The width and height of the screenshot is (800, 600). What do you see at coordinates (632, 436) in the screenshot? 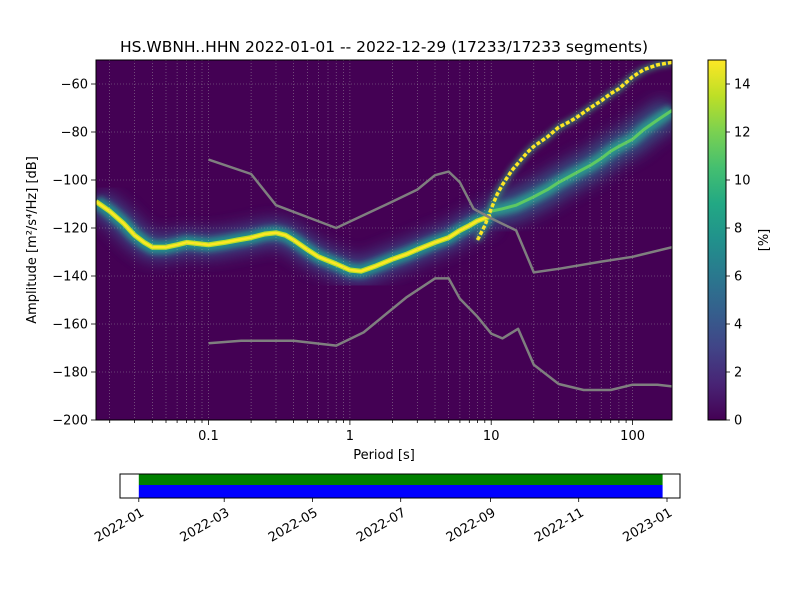
I see `x-tick-label: 100` at bounding box center [632, 436].